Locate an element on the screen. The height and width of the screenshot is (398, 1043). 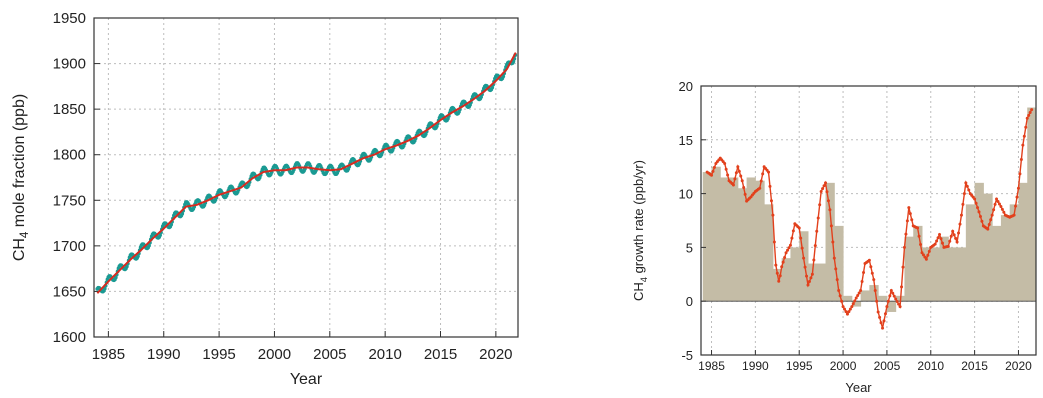
x-tick-label: 2020 is located at coordinates (1018, 366).